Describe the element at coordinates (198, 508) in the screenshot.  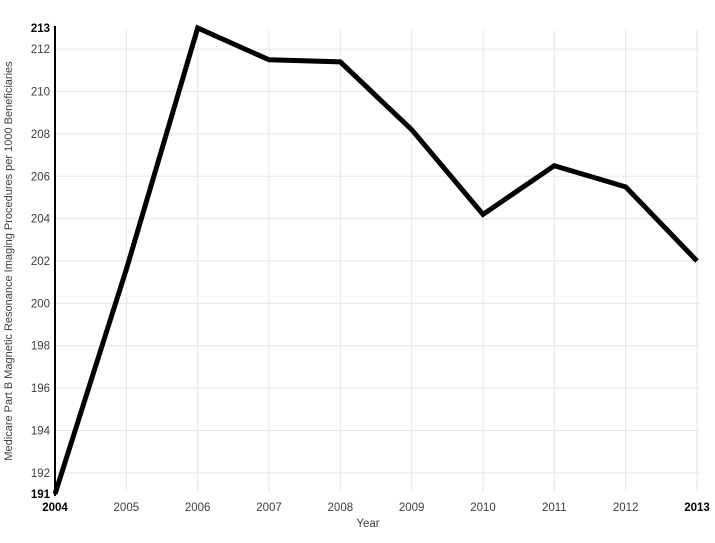
I see `x-tick-label: 2006` at that location.